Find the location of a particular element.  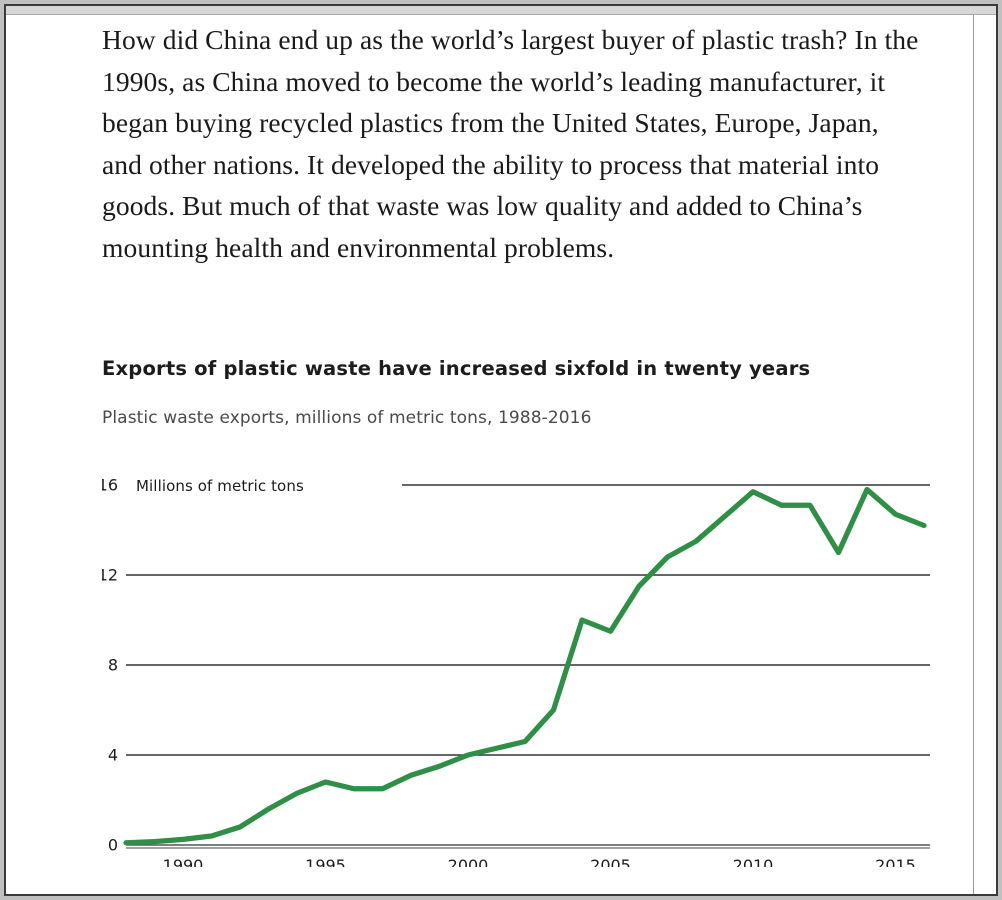

x-tick-label: 2005 is located at coordinates (610, 861).